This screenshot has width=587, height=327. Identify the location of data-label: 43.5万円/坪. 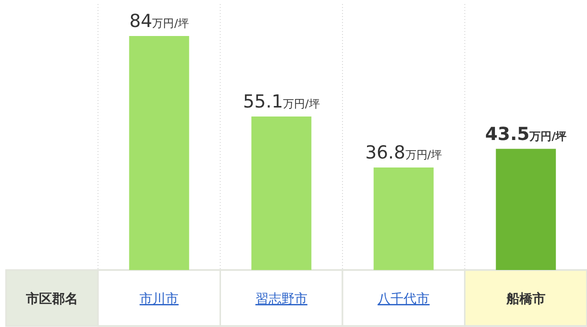
(526, 134).